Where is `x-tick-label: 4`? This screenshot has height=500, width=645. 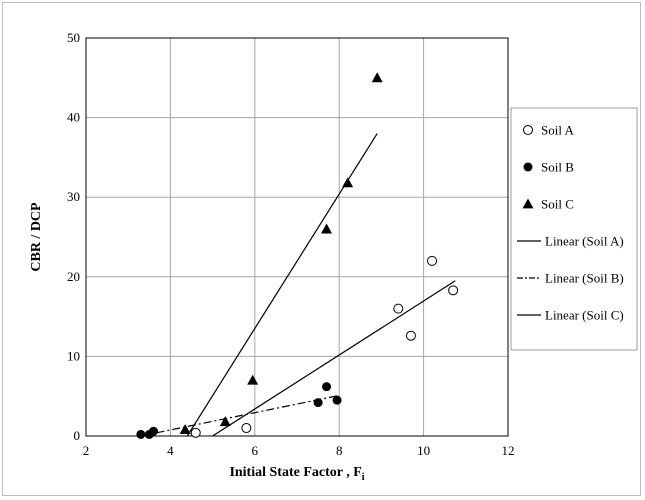
x-tick-label: 4 is located at coordinates (170, 450).